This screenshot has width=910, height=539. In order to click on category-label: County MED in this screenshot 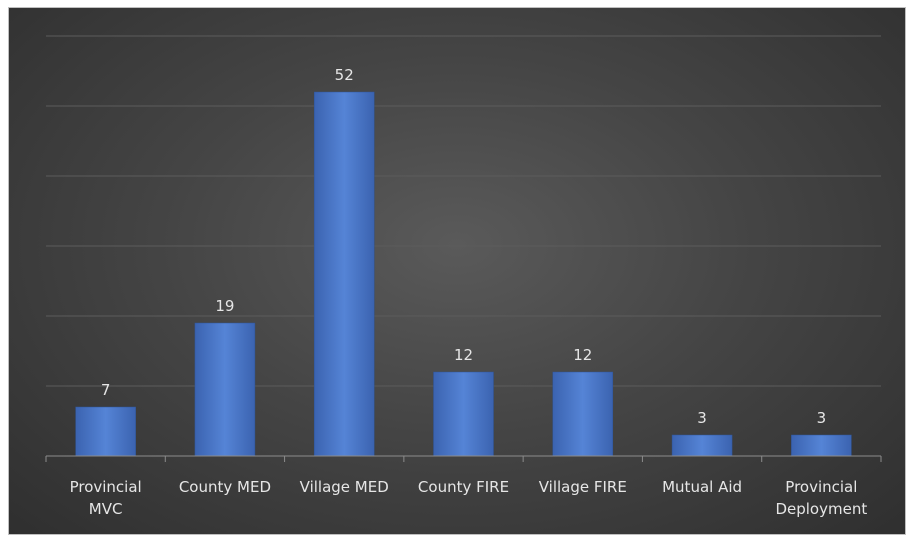, I will do `click(225, 487)`.